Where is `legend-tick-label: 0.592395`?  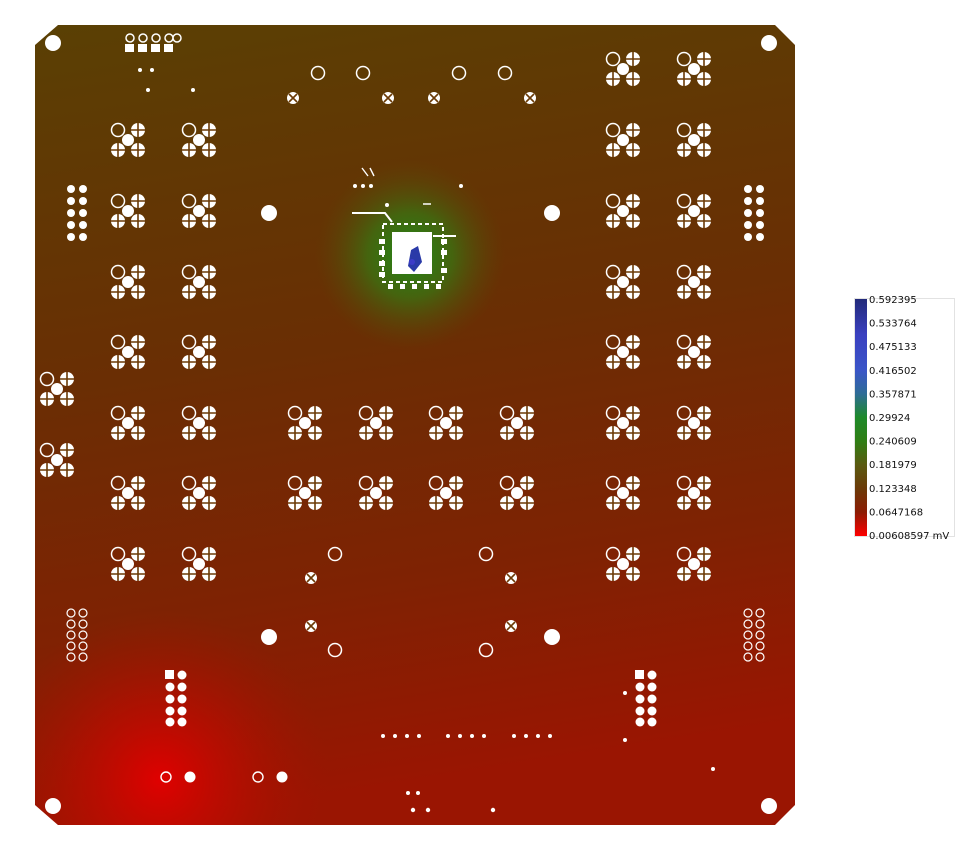
legend-tick-label: 0.592395 is located at coordinates (893, 300).